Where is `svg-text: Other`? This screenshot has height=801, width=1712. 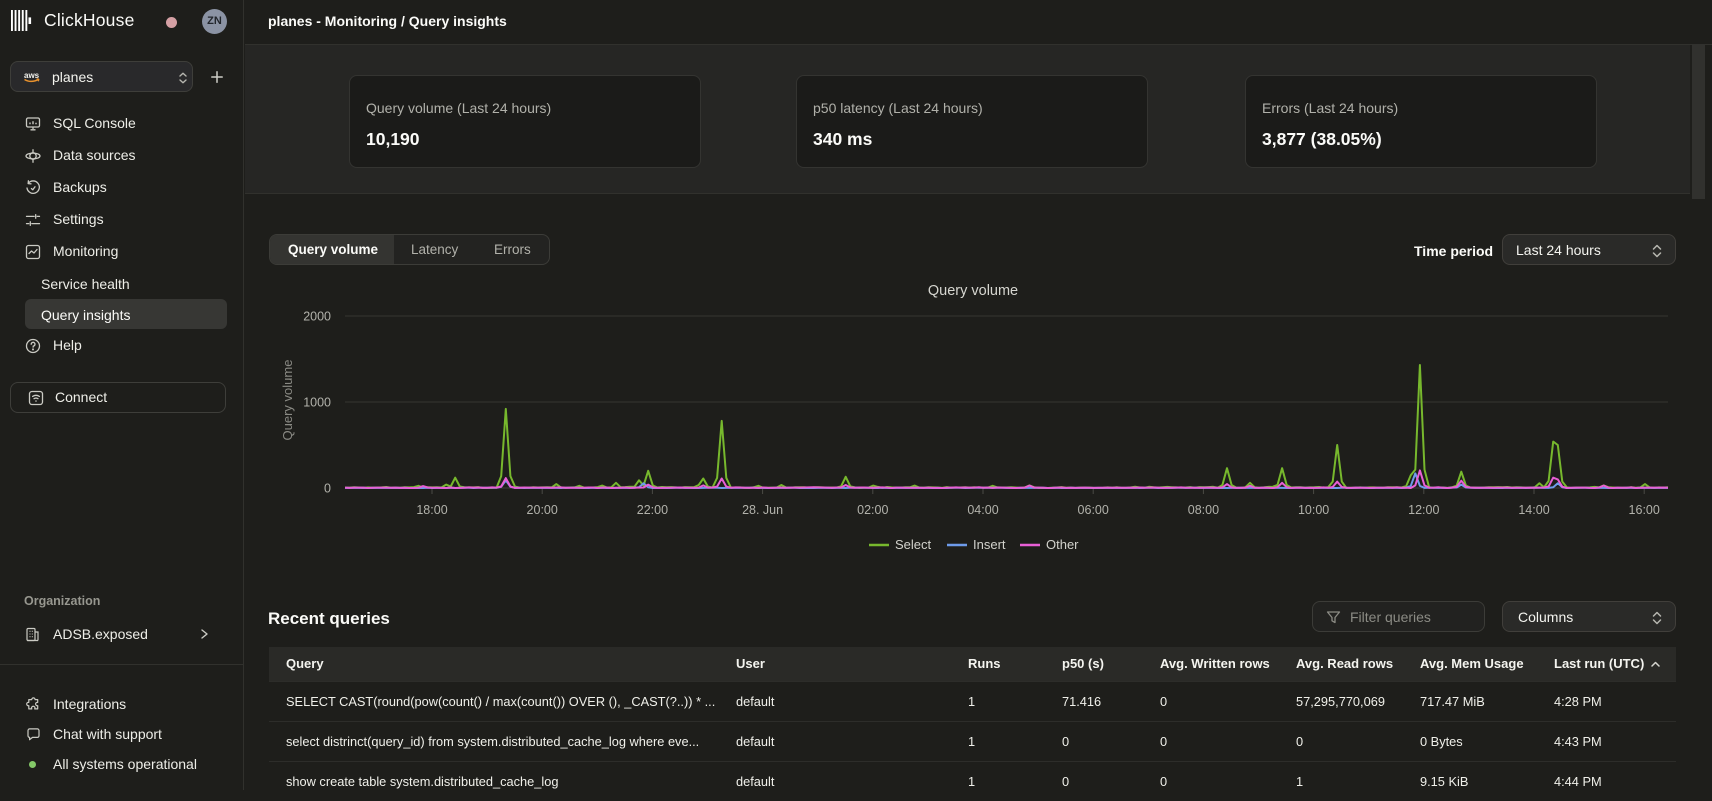
svg-text: Other is located at coordinates (1062, 544).